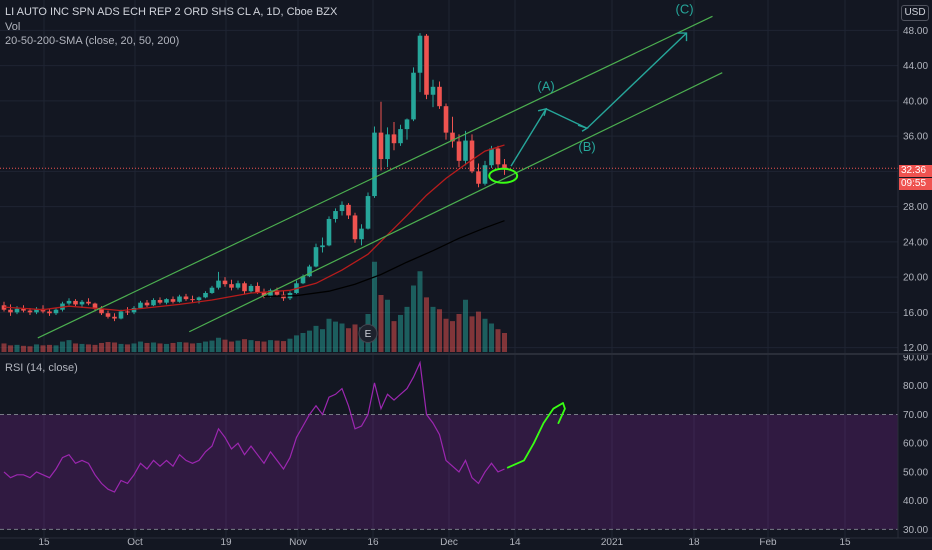 This screenshot has height=550, width=932. I want to click on rsi-tick-label: 90.00, so click(915, 358).